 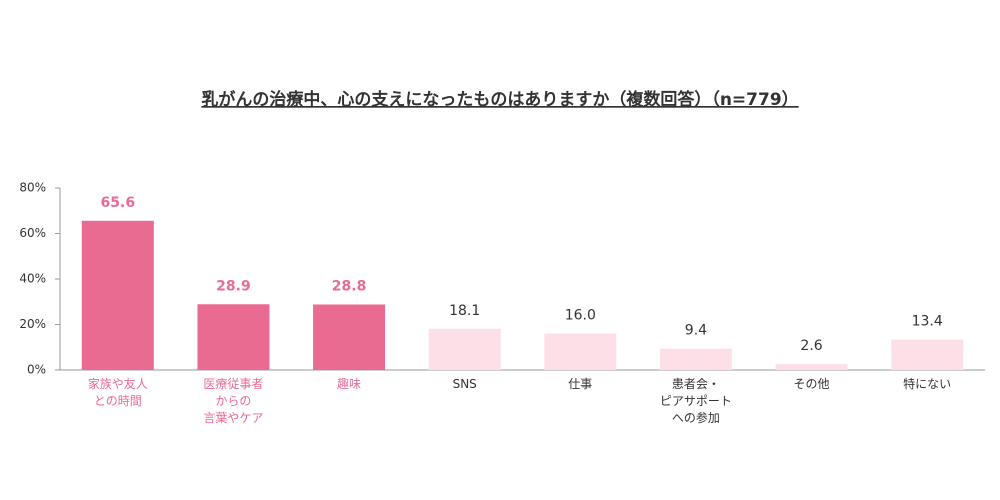 I want to click on x-tick-label: 特にない, so click(x=927, y=384).